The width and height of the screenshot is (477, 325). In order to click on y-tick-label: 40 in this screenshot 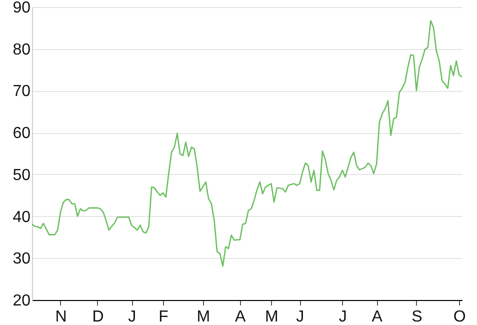, I will do `click(21, 217)`.